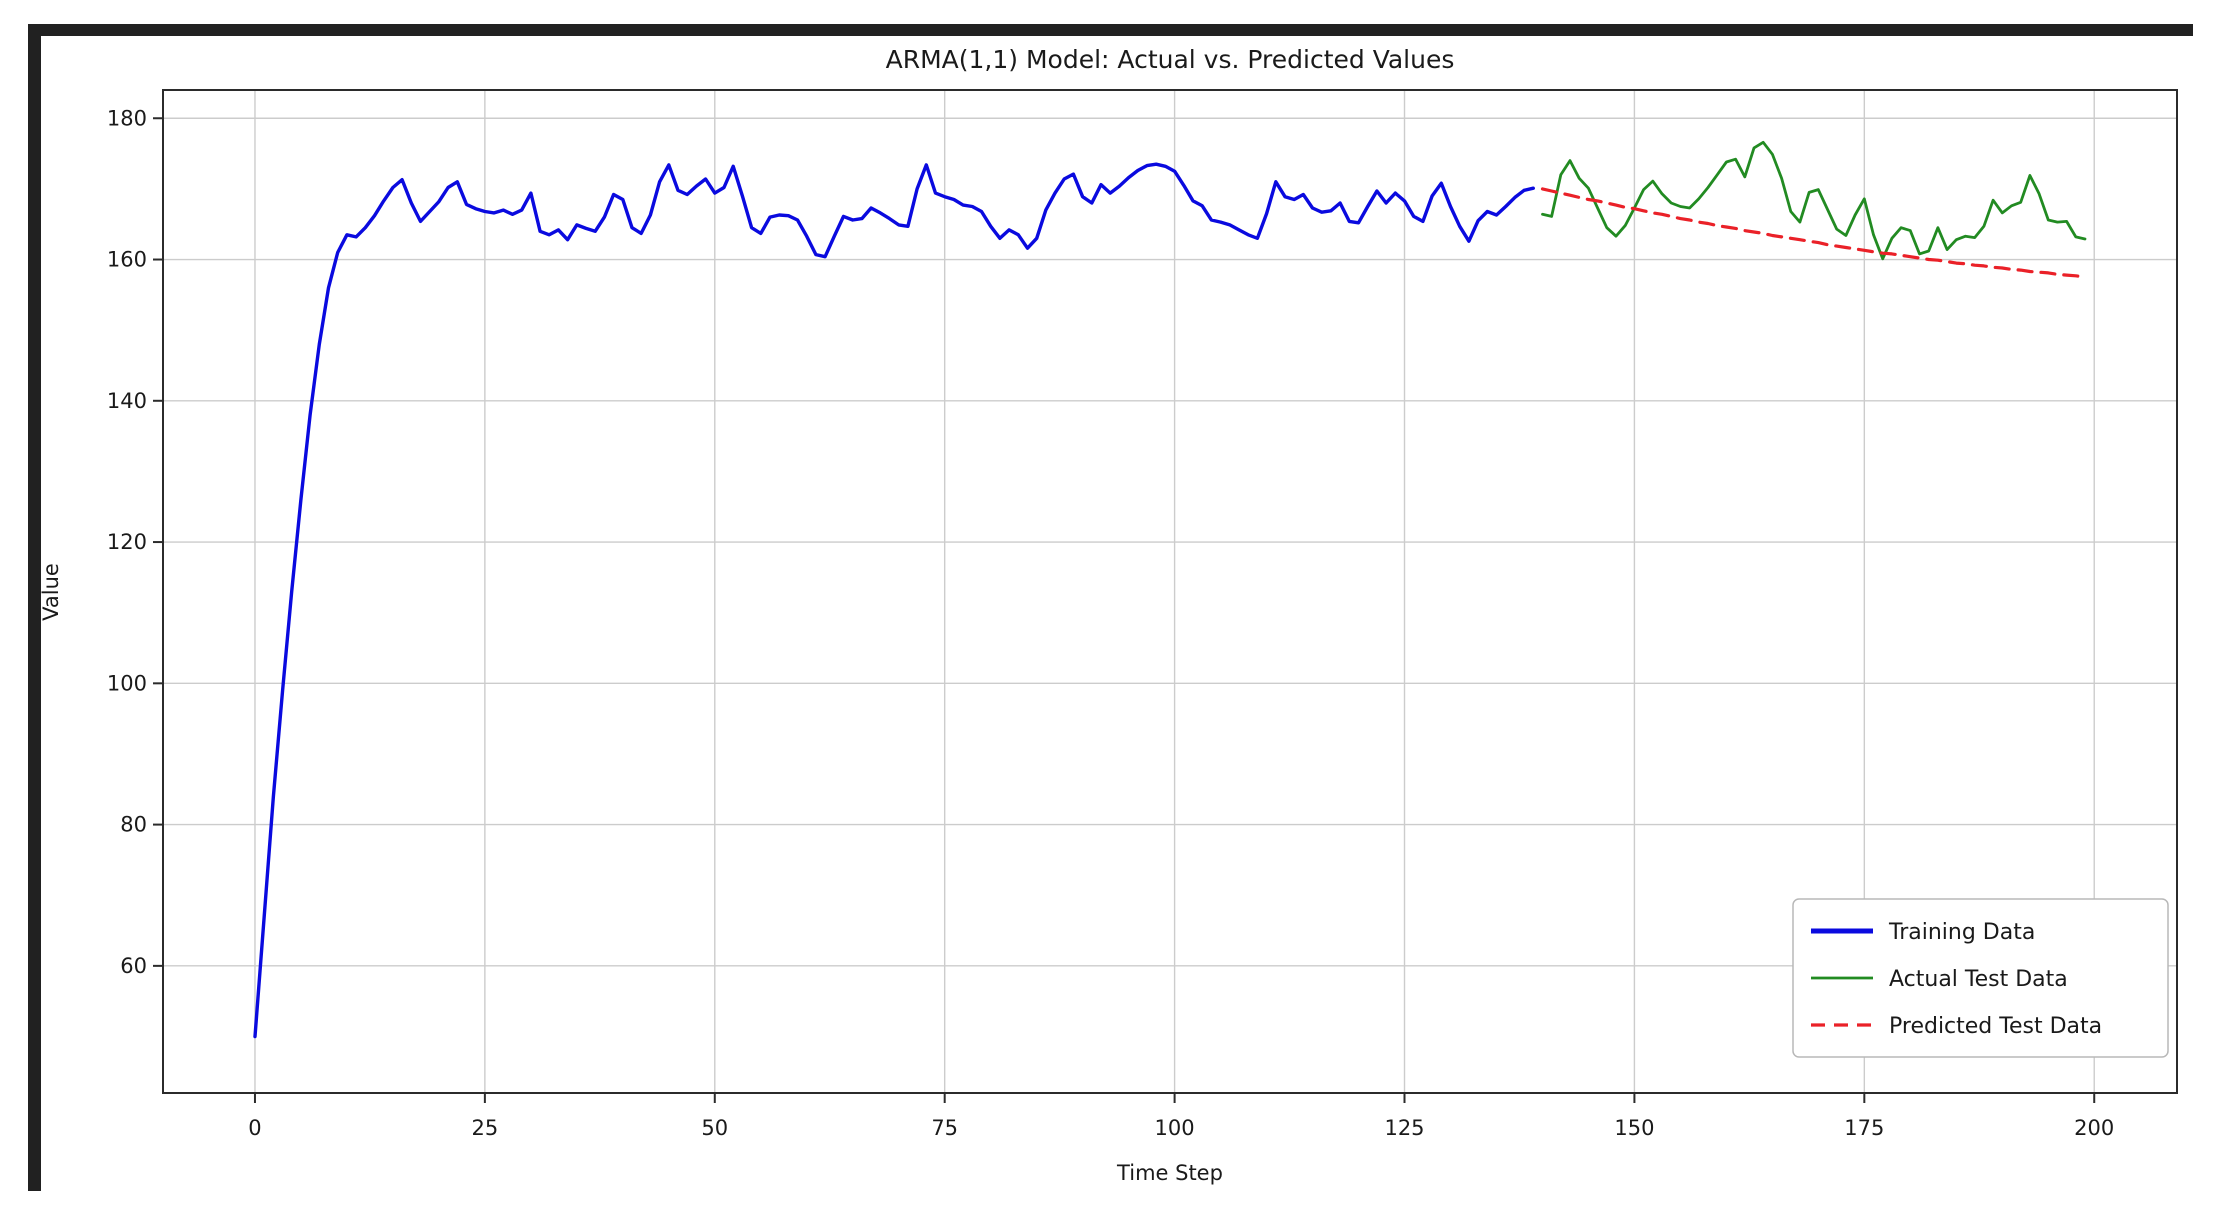  What do you see at coordinates (1961, 932) in the screenshot?
I see `legend-label: Training Data` at bounding box center [1961, 932].